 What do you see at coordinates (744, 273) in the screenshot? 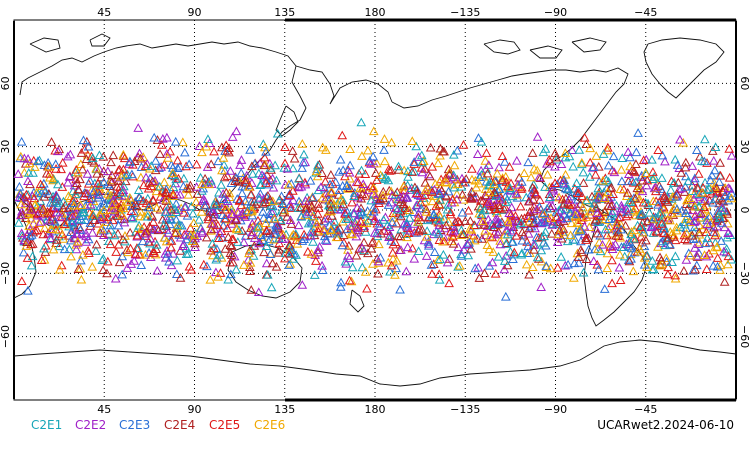
I see `right-latitude-tick: −30` at bounding box center [744, 273].